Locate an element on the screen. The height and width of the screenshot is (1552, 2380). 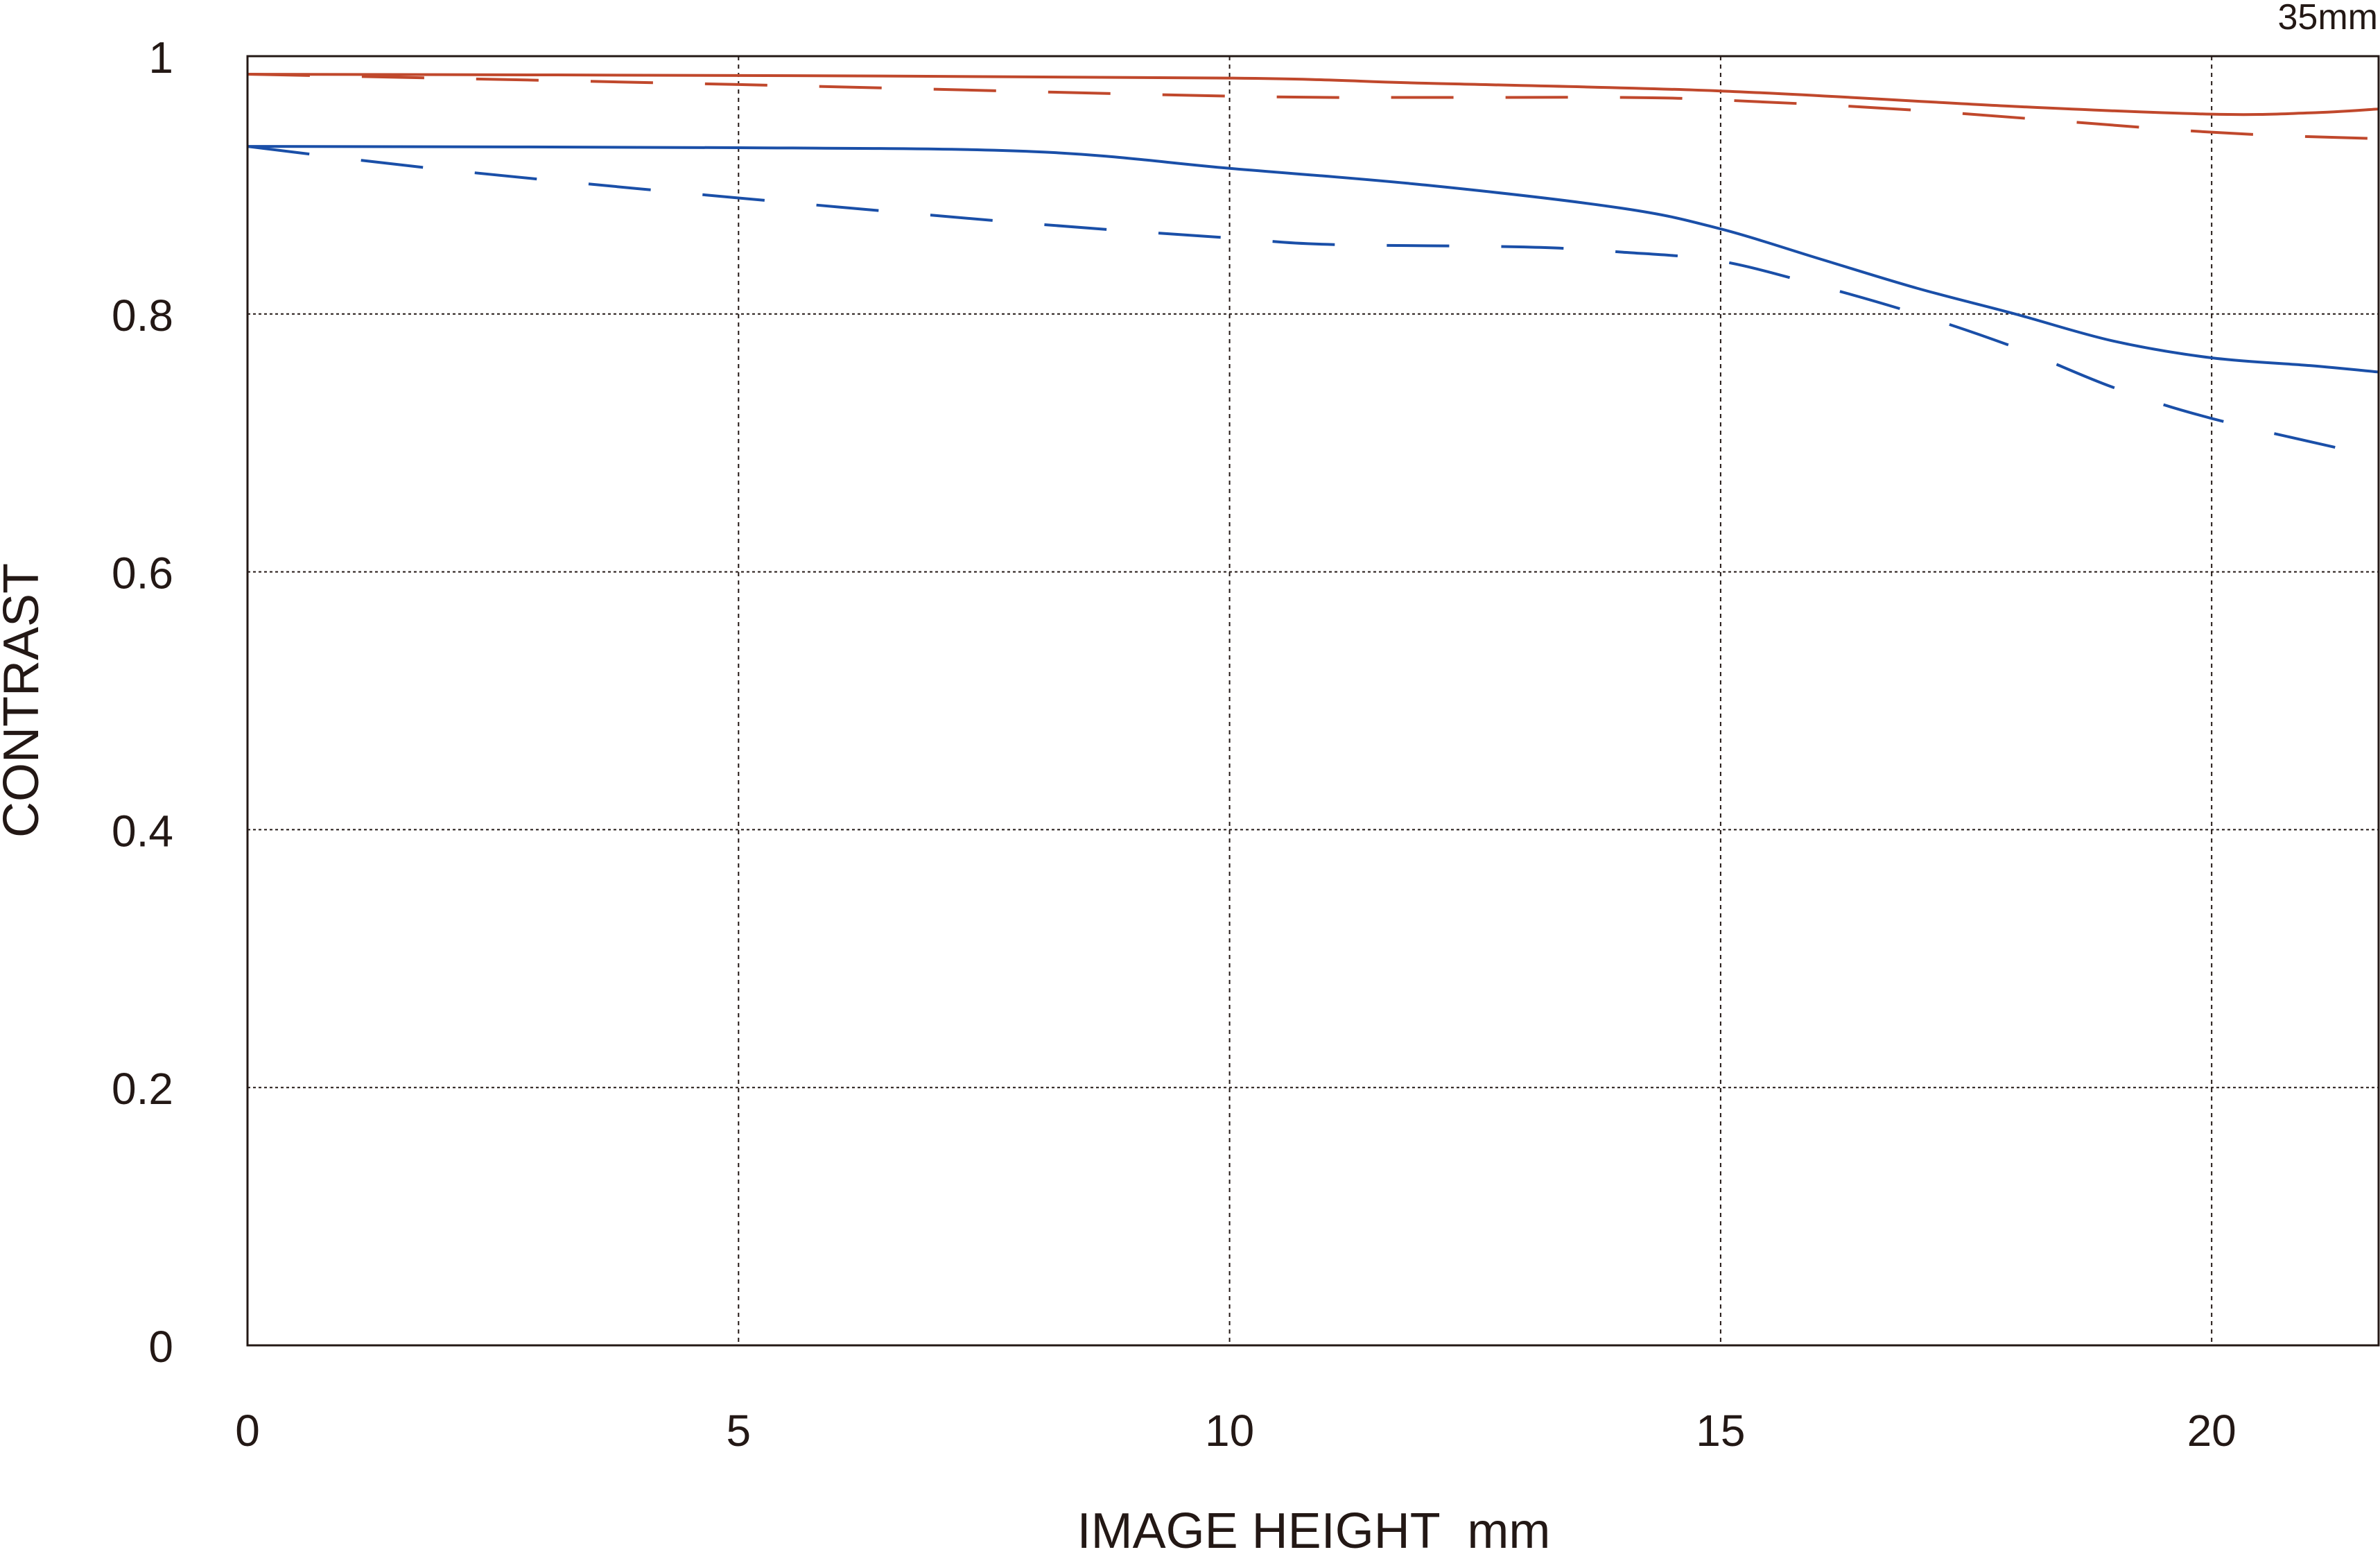
x-tick-label: 15 is located at coordinates (1720, 1431).